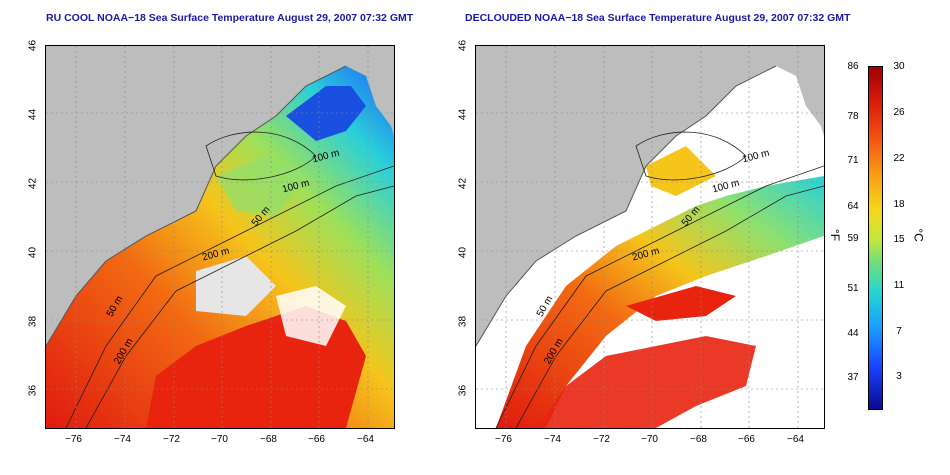 Image resolution: width=950 pixels, height=475 pixels. Describe the element at coordinates (835, 235) in the screenshot. I see `fahrenheit-unit: °F` at that location.